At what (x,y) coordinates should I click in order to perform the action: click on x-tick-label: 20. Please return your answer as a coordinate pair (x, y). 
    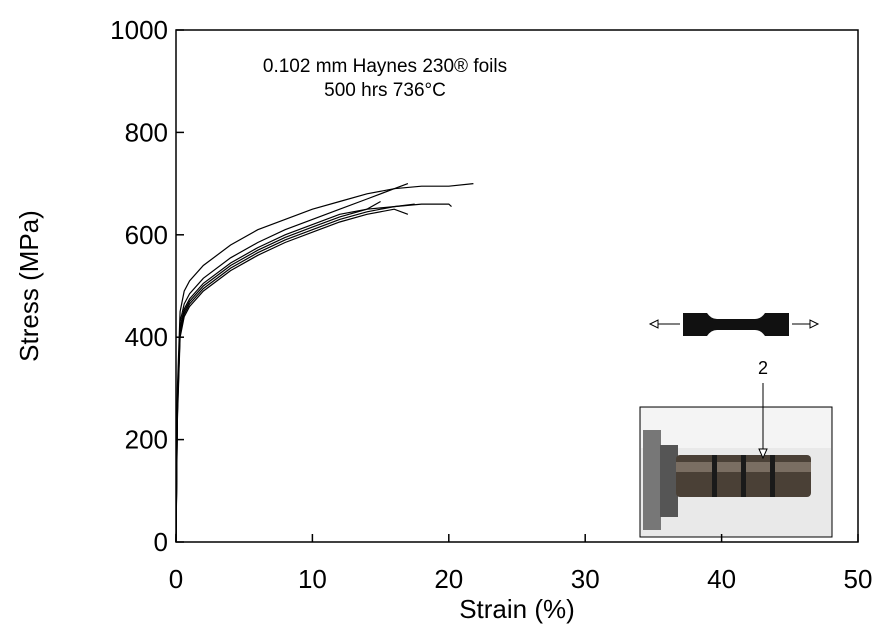
    Looking at the image, I should click on (448, 579).